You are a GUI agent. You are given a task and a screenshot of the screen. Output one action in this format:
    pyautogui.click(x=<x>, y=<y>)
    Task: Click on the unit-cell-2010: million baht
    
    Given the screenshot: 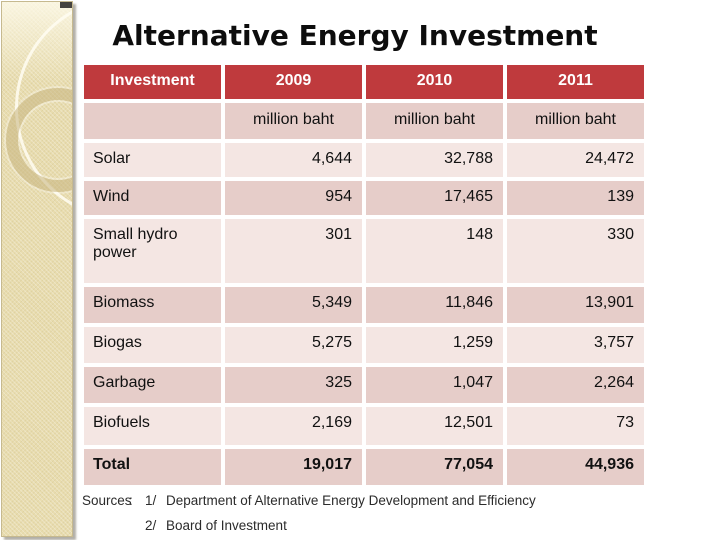 What is the action you would take?
    pyautogui.click(x=434, y=121)
    